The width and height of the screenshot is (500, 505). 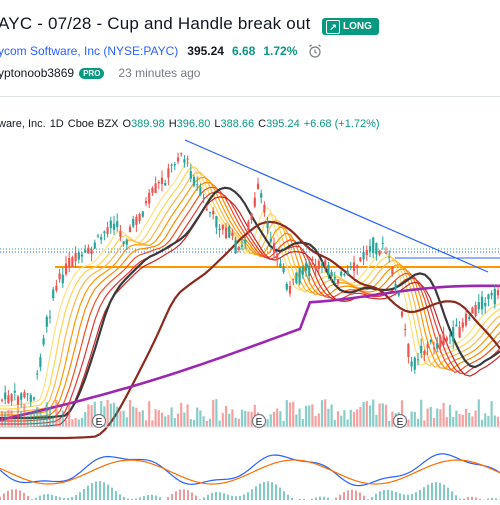 What do you see at coordinates (250, 477) in the screenshot?
I see `macd-pane` at bounding box center [250, 477].